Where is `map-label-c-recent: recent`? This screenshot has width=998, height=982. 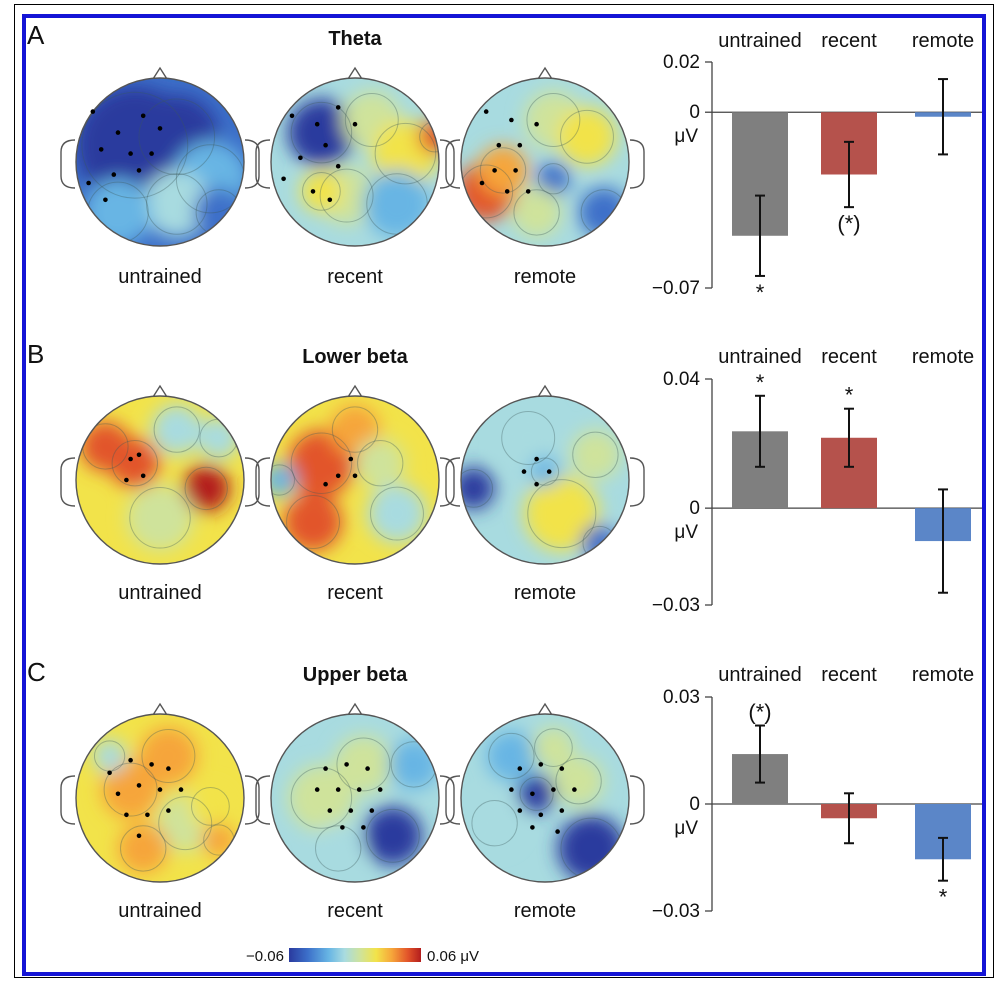 map-label-c-recent: recent is located at coordinates (355, 911).